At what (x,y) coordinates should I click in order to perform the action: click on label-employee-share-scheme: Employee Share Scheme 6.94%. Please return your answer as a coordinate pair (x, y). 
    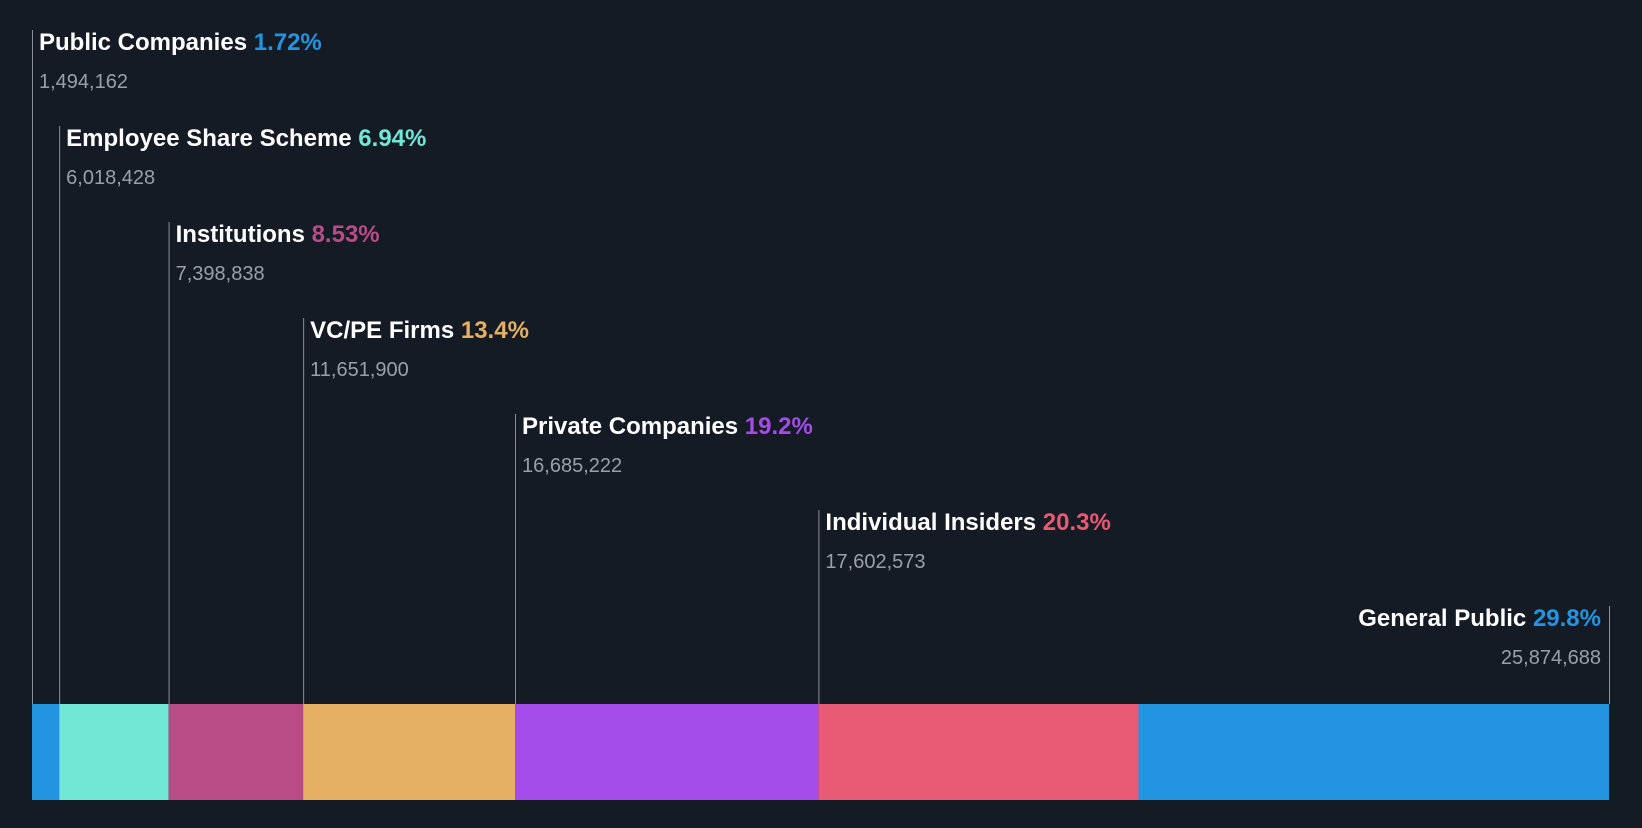
    Looking at the image, I should click on (246, 138).